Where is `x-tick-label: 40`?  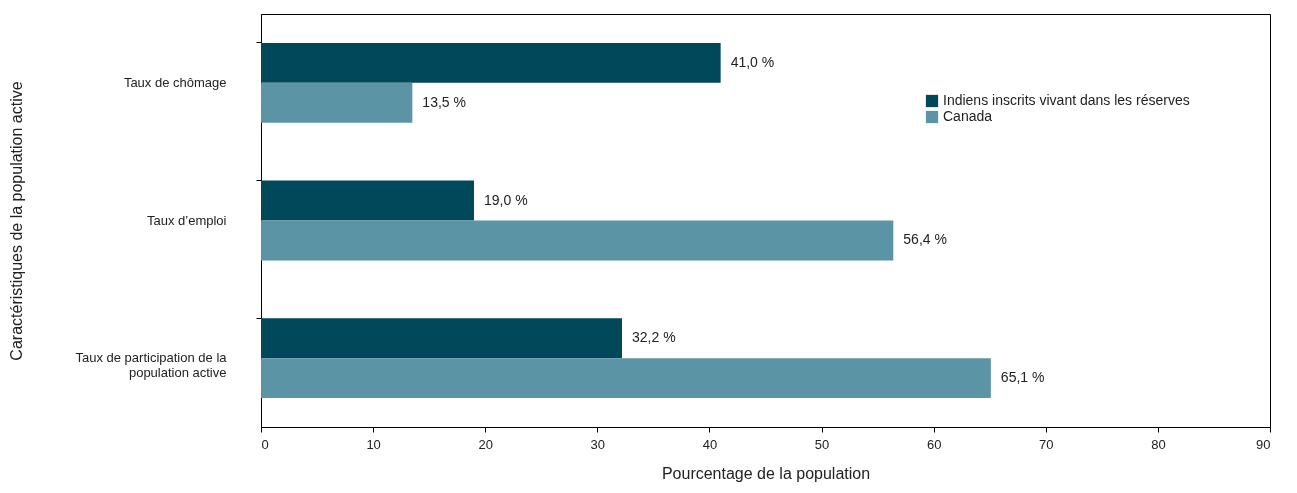 x-tick-label: 40 is located at coordinates (710, 444).